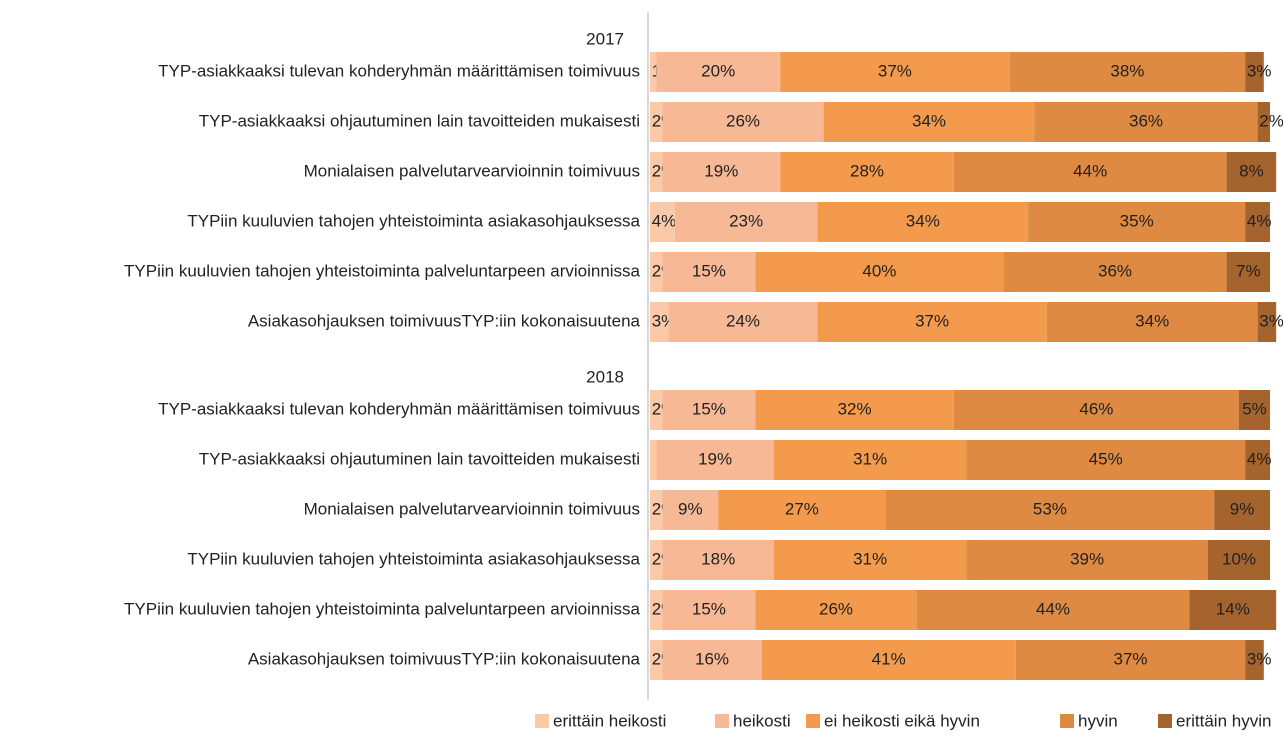  What do you see at coordinates (902, 720) in the screenshot?
I see `legend-label: ei heikosti eikä hyvin` at bounding box center [902, 720].